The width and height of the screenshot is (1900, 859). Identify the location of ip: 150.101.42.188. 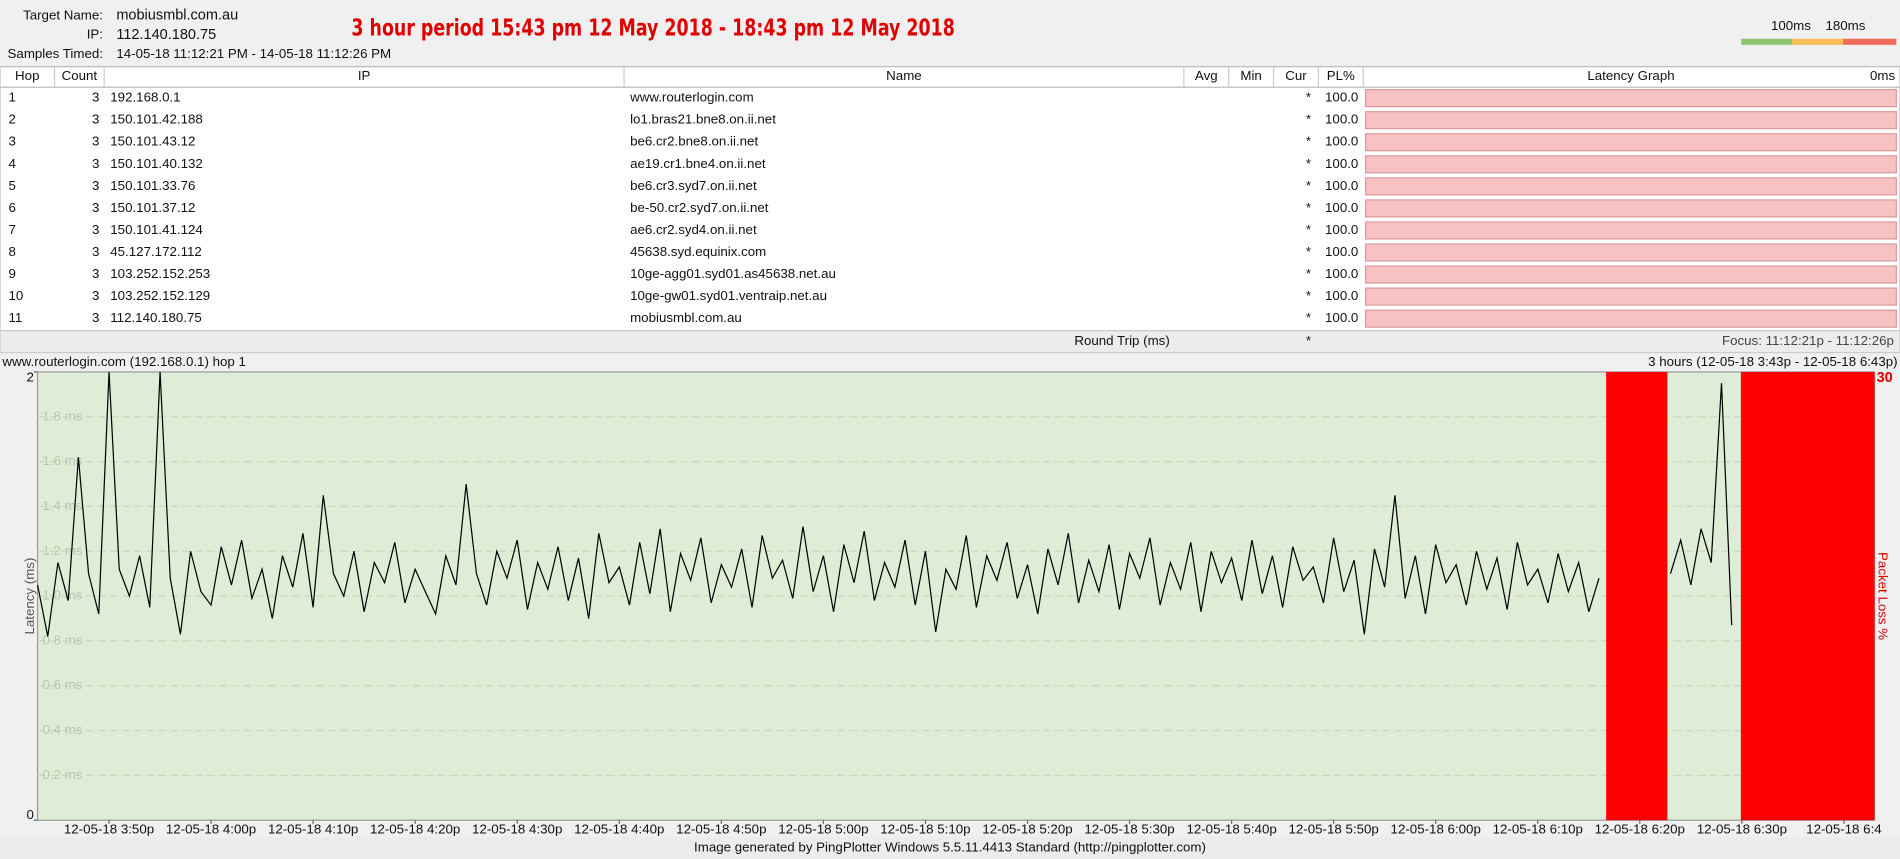
(156, 119).